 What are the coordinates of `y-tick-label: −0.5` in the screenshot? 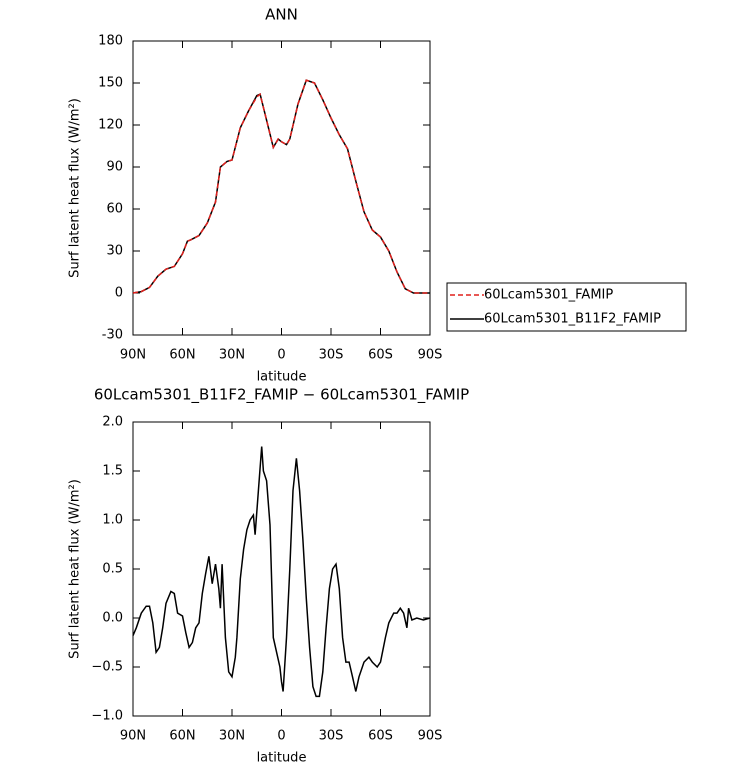 It's located at (107, 667).